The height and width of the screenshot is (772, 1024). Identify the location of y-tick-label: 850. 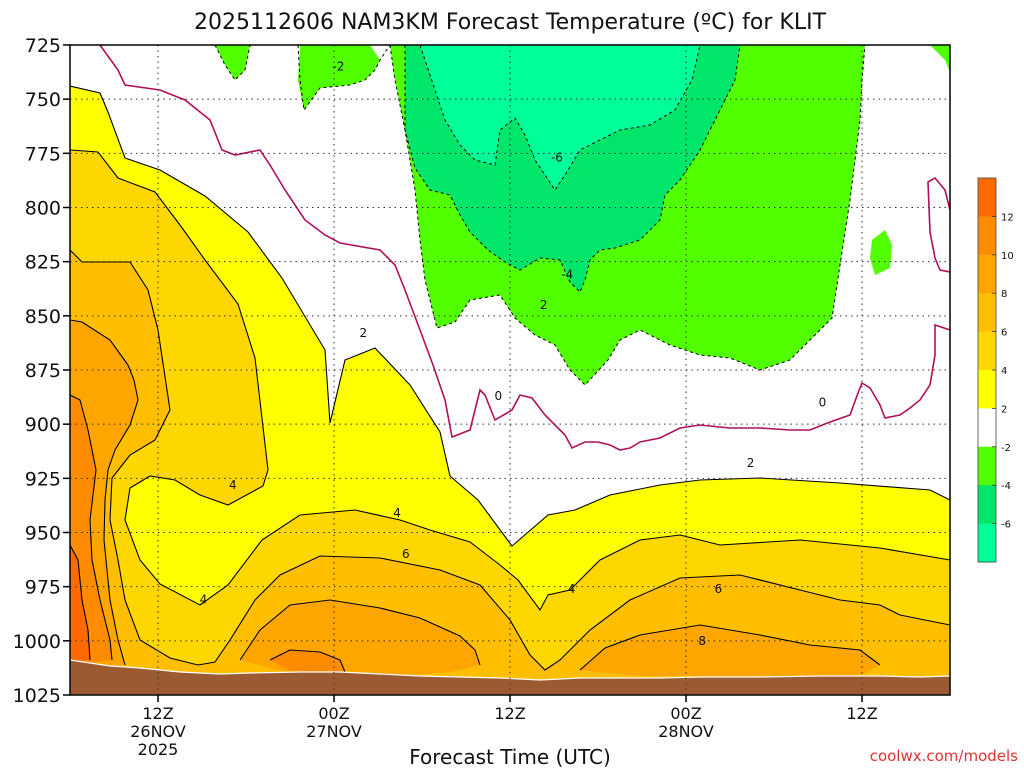
(43, 317).